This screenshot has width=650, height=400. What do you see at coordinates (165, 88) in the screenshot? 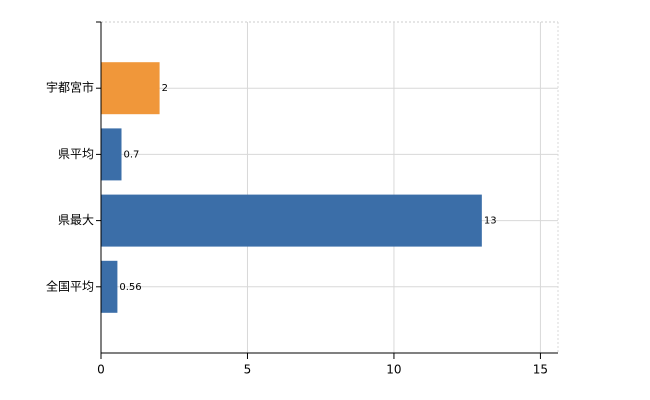
I see `value-label: 2` at bounding box center [165, 88].